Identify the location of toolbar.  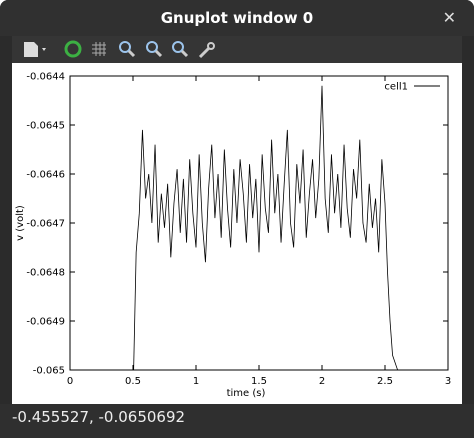
(237, 49).